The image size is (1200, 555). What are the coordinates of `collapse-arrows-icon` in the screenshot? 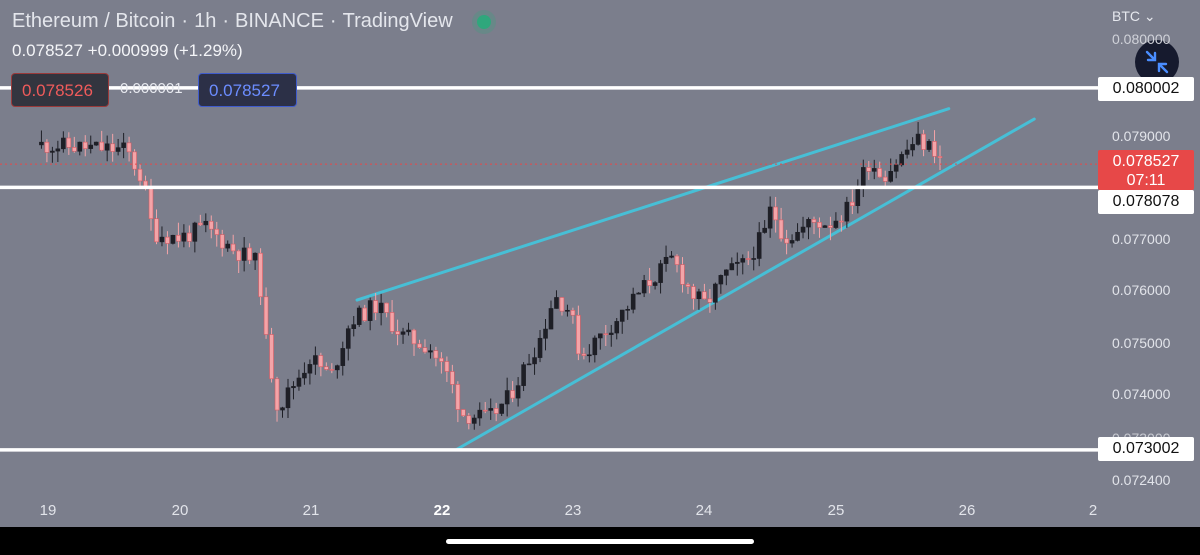 It's located at (1157, 62).